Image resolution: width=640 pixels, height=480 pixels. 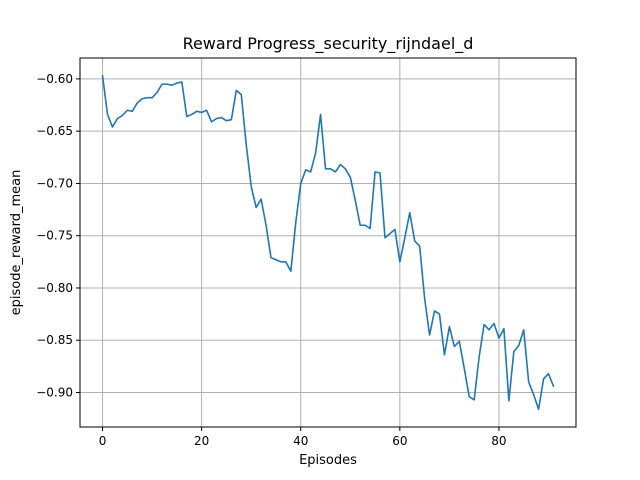 What do you see at coordinates (498, 441) in the screenshot?
I see `x-tick-label: 80` at bounding box center [498, 441].